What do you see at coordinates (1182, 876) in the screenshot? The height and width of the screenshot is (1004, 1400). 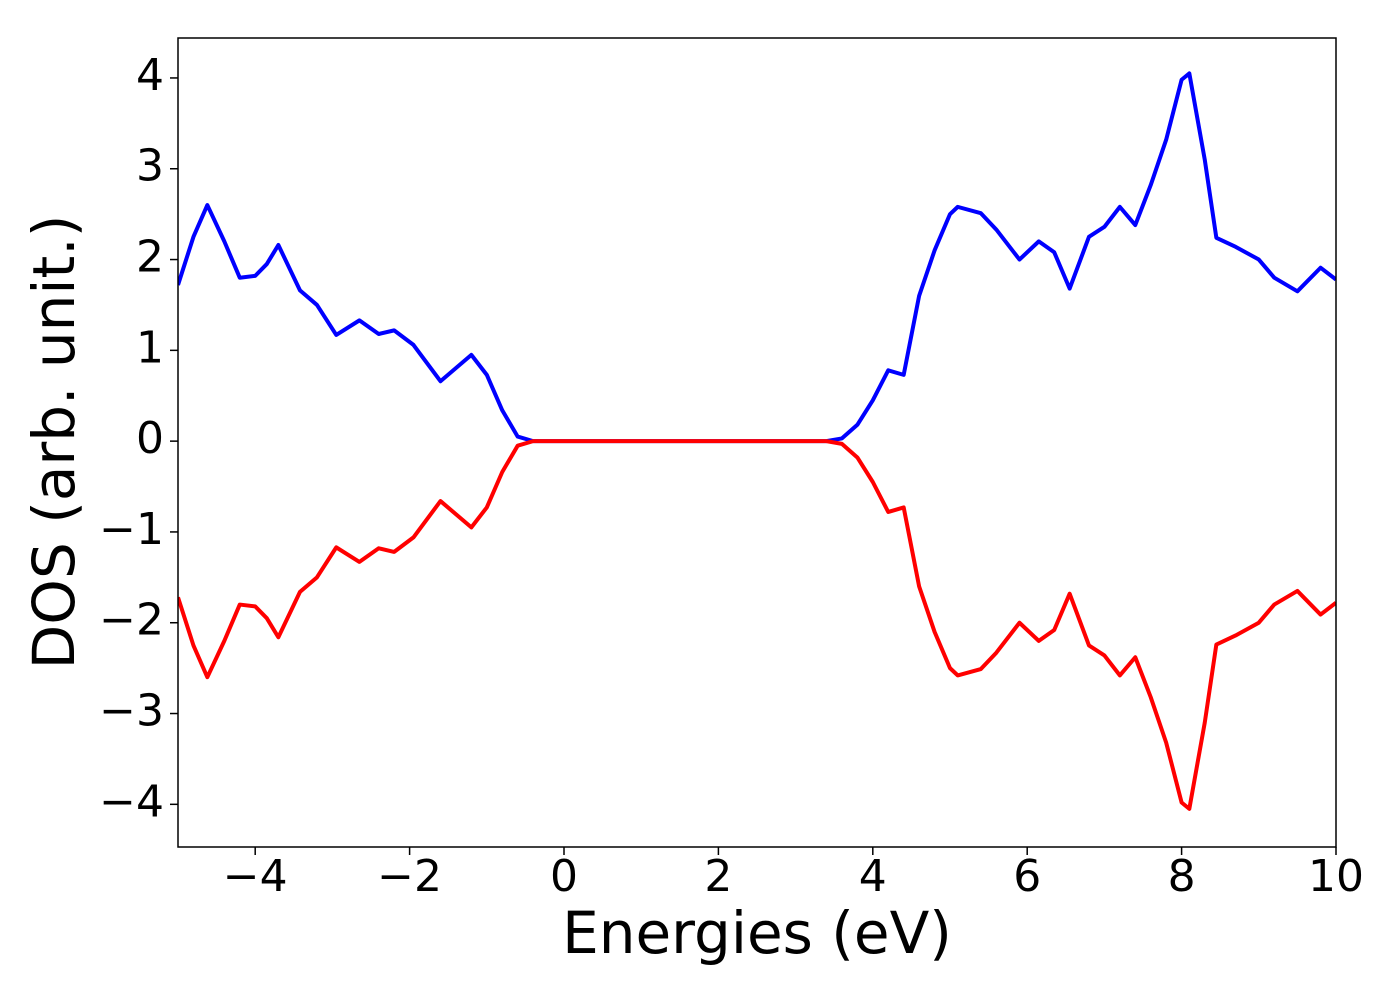 I see `x-tick-label: 8` at bounding box center [1182, 876].